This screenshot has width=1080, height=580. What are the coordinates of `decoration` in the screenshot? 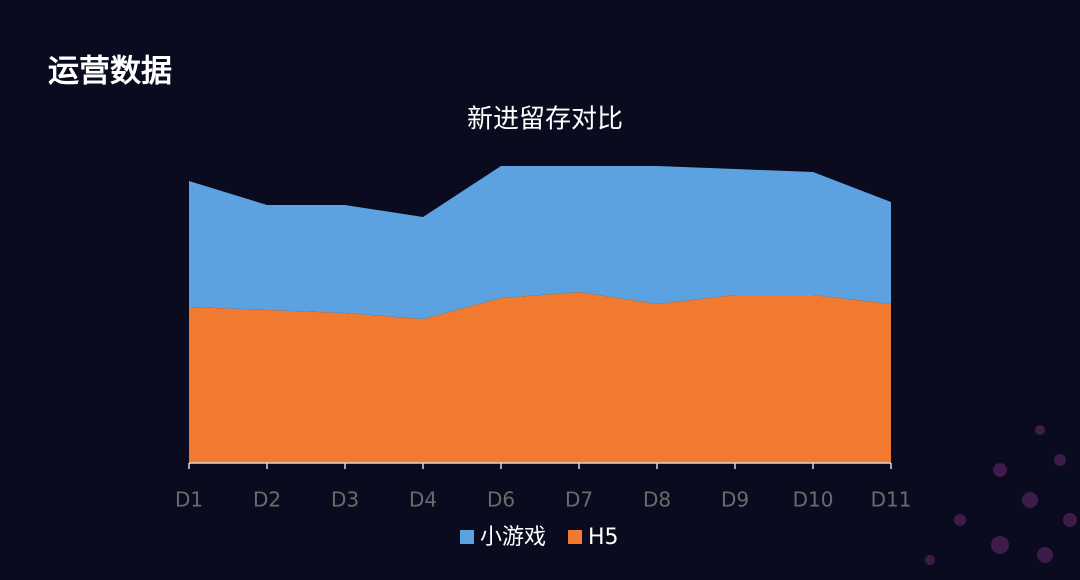 It's located at (1001, 495).